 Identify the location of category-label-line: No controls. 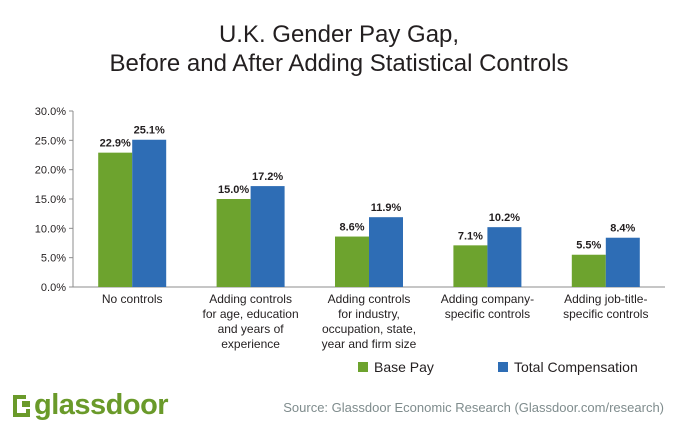
(132, 299).